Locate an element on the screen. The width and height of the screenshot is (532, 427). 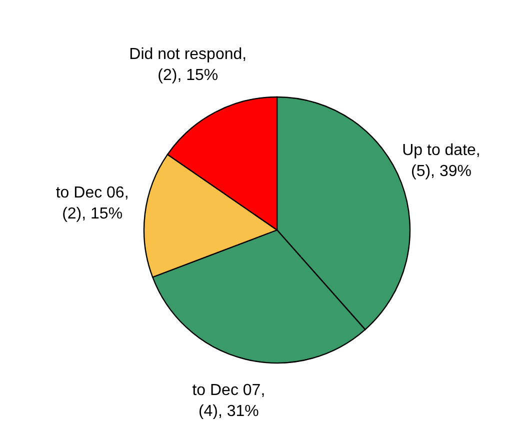
slice-label: to Dec 06, (2), 15% is located at coordinates (92, 203).